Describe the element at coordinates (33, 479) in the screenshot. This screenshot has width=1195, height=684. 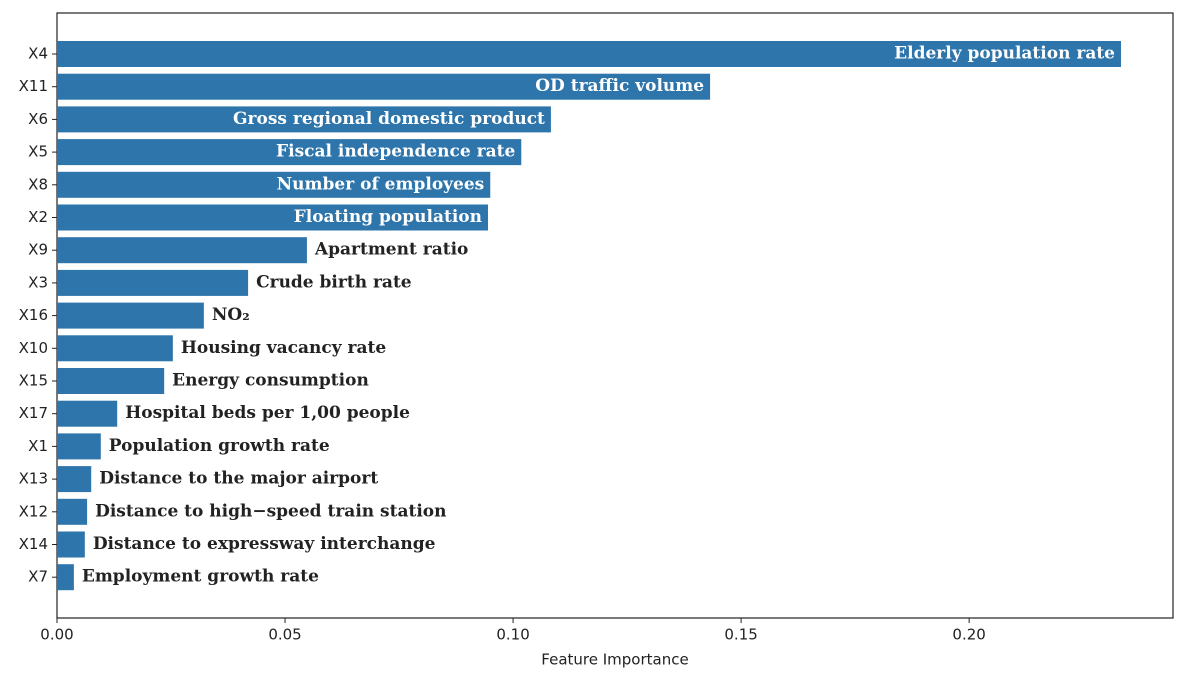
I see `y-tick-label: X13` at that location.